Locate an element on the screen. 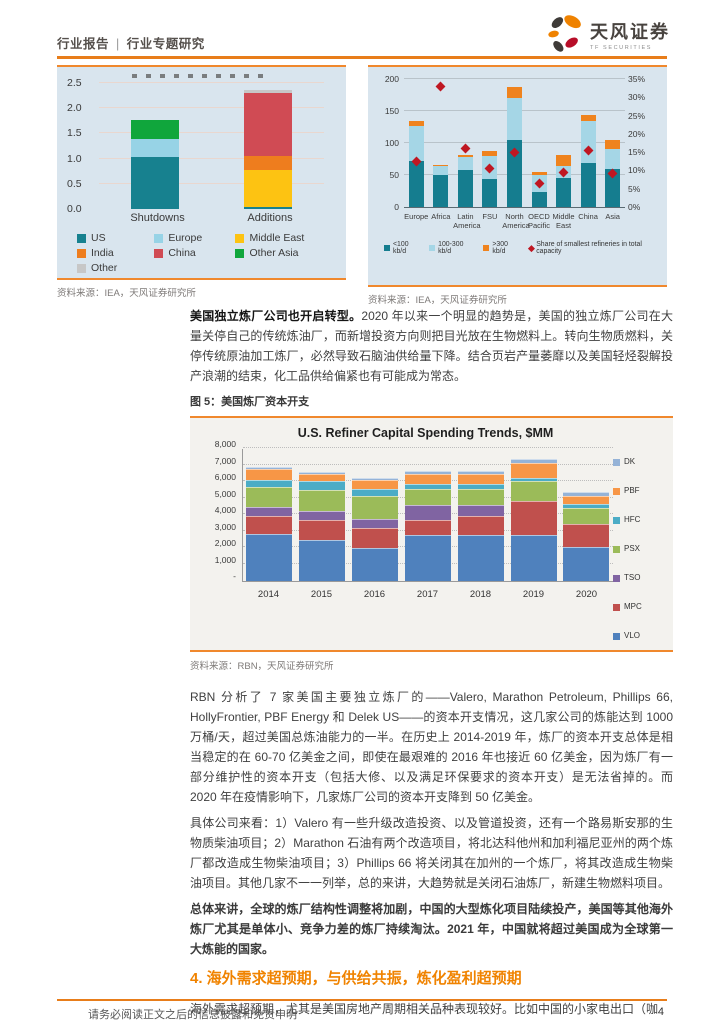 The height and width of the screenshot is (1024, 724). segment-Other is located at coordinates (267, 91).